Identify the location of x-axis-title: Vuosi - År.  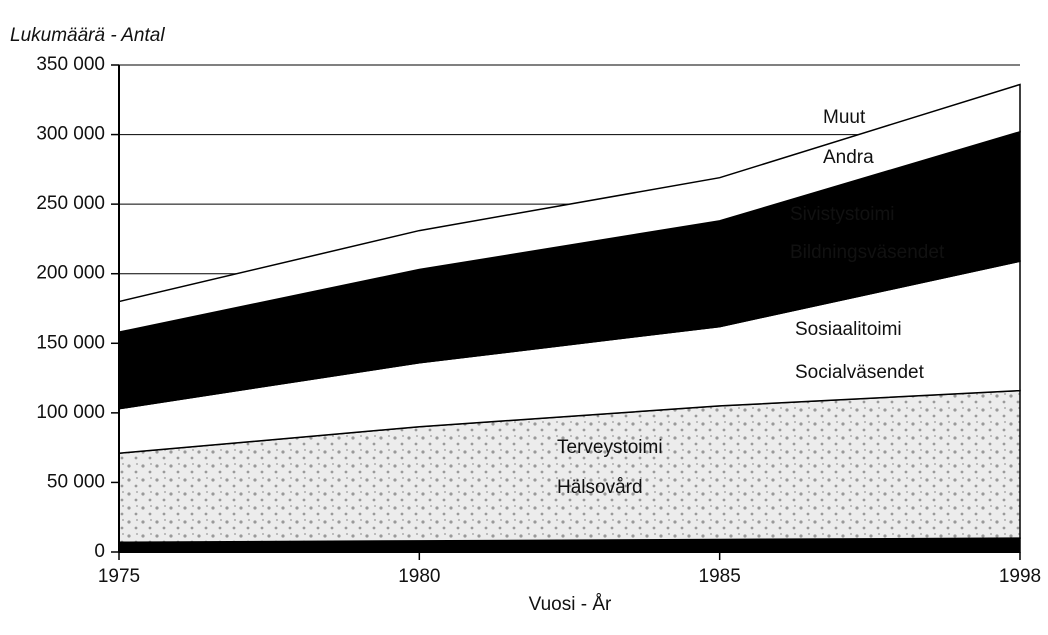
(570, 604).